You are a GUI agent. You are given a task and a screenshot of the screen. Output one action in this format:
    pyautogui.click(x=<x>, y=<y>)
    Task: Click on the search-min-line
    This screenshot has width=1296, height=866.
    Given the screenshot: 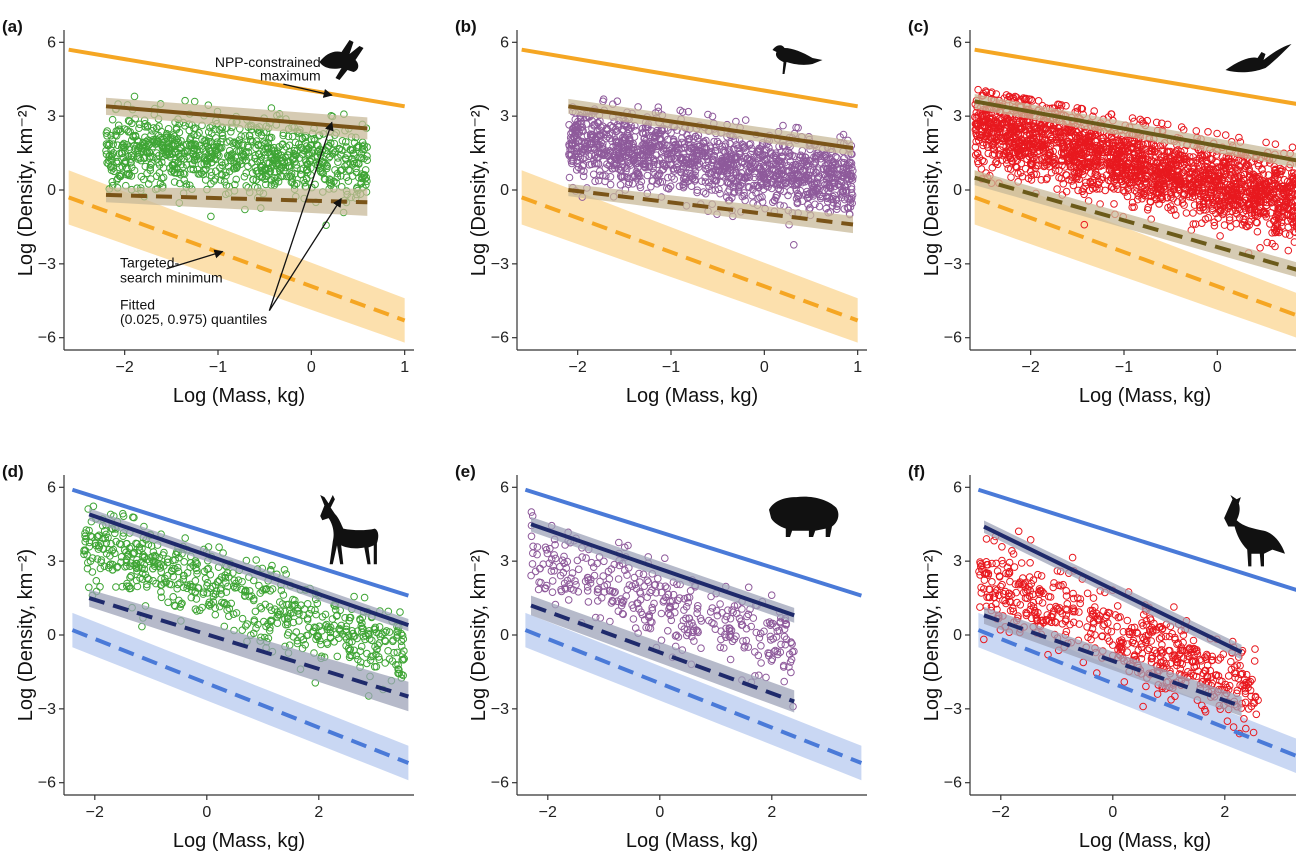 What is the action you would take?
    pyautogui.click(x=1134, y=256)
    